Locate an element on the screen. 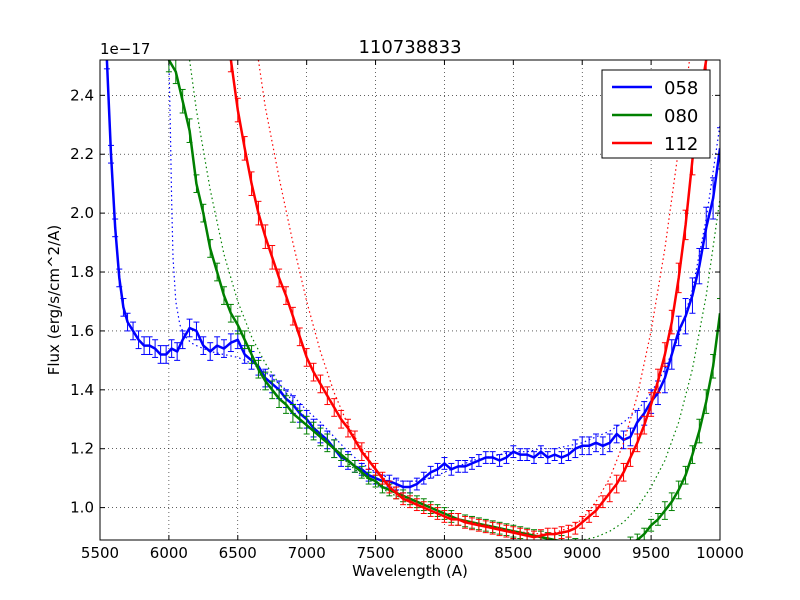  x-tick-label: 9500 is located at coordinates (651, 553).